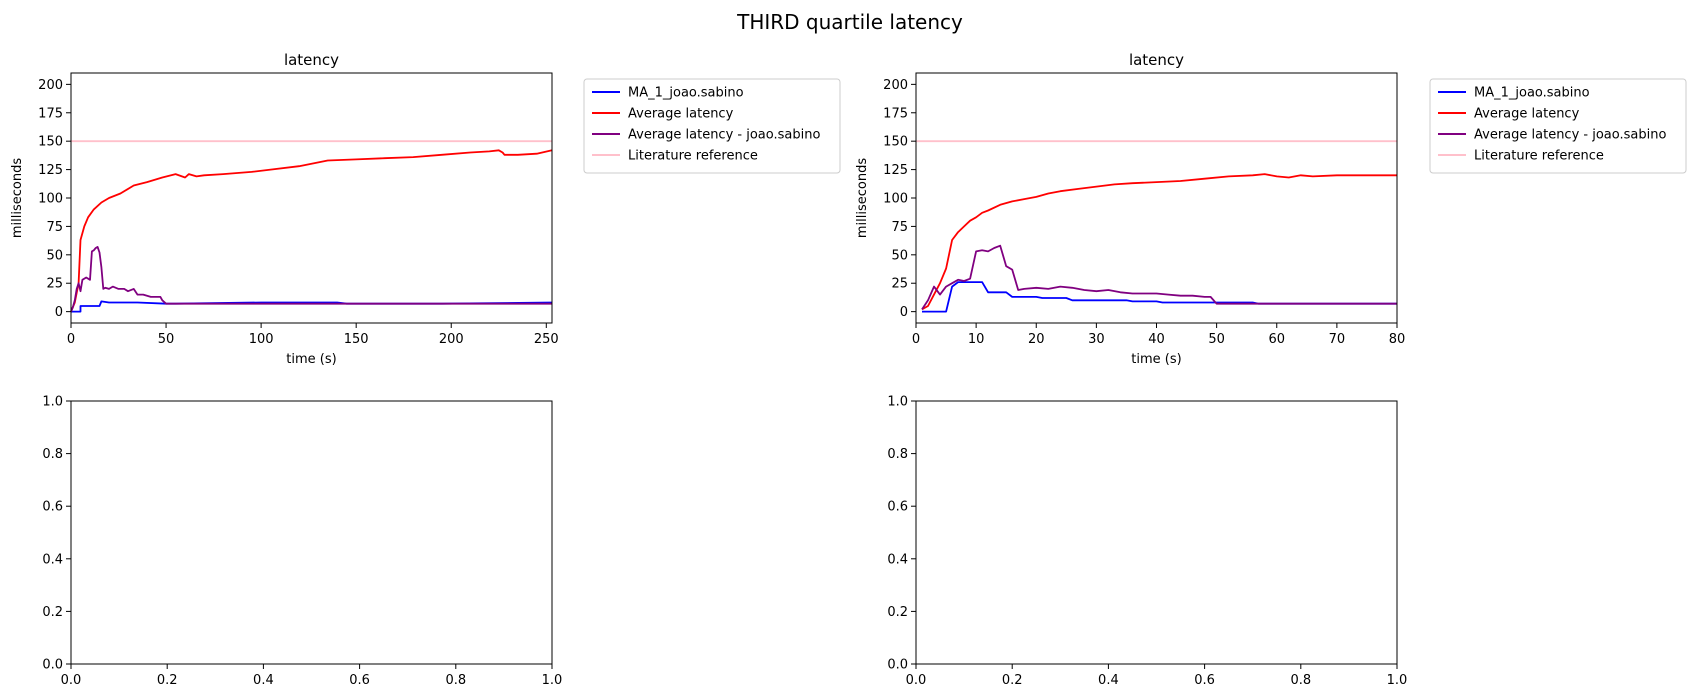  I want to click on chart-panel-4: 0.0 0.2 0.4 0.6 0.8 1.0 0.0 0.2 0.4 0.6 0.8 1.0, so click(1147, 542).